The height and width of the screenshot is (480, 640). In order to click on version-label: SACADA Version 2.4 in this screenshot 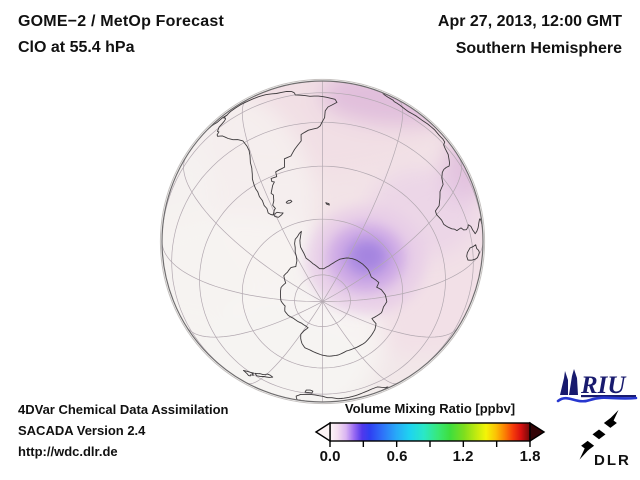, I will do `click(82, 430)`.